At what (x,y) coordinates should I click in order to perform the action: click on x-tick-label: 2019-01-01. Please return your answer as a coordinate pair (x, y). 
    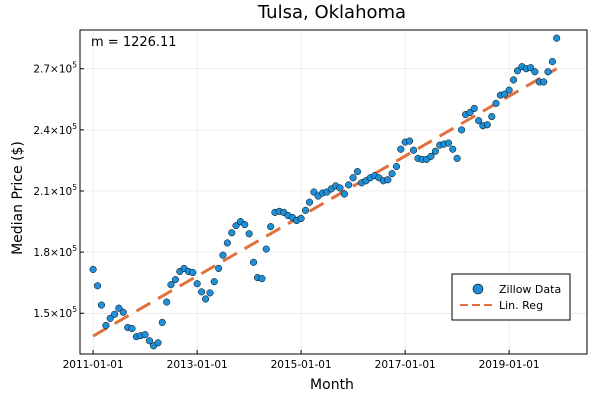
    Looking at the image, I should click on (509, 365).